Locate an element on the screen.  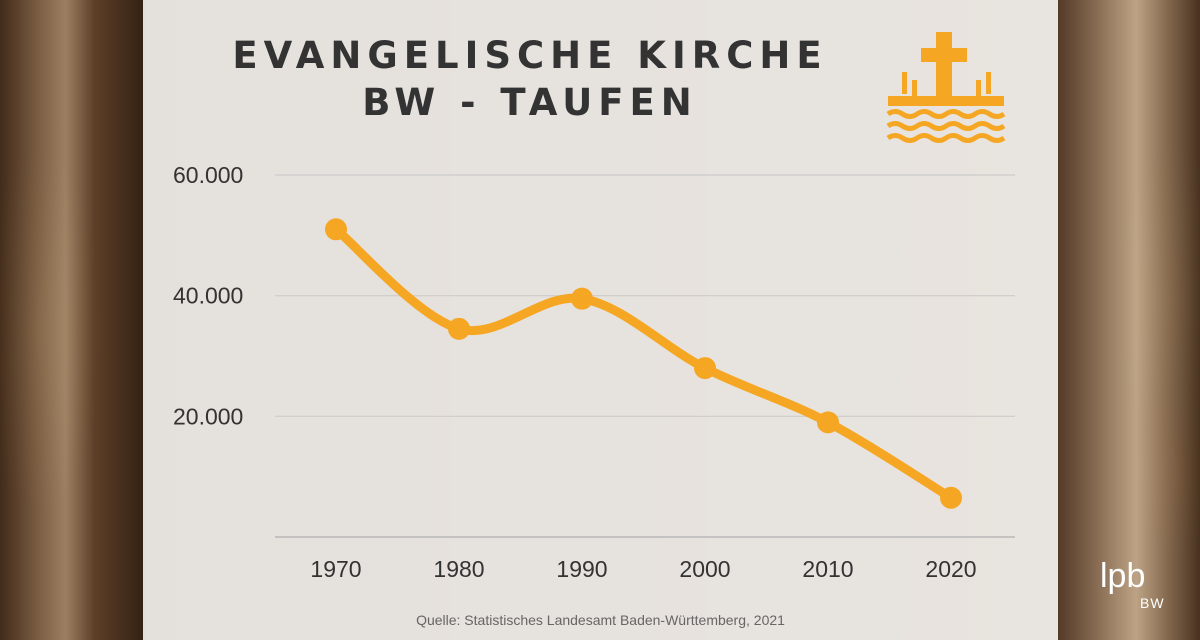
x-tick-label: 2000 is located at coordinates (704, 569).